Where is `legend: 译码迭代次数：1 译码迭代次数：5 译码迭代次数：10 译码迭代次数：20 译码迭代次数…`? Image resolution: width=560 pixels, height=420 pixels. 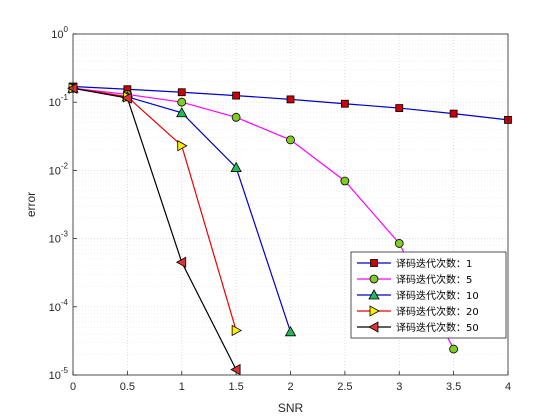 legend: 译码迭代次数：1 译码迭代次数：5 译码迭代次数：10 译码迭代次数：20 译码迭代次数… is located at coordinates (428, 295).